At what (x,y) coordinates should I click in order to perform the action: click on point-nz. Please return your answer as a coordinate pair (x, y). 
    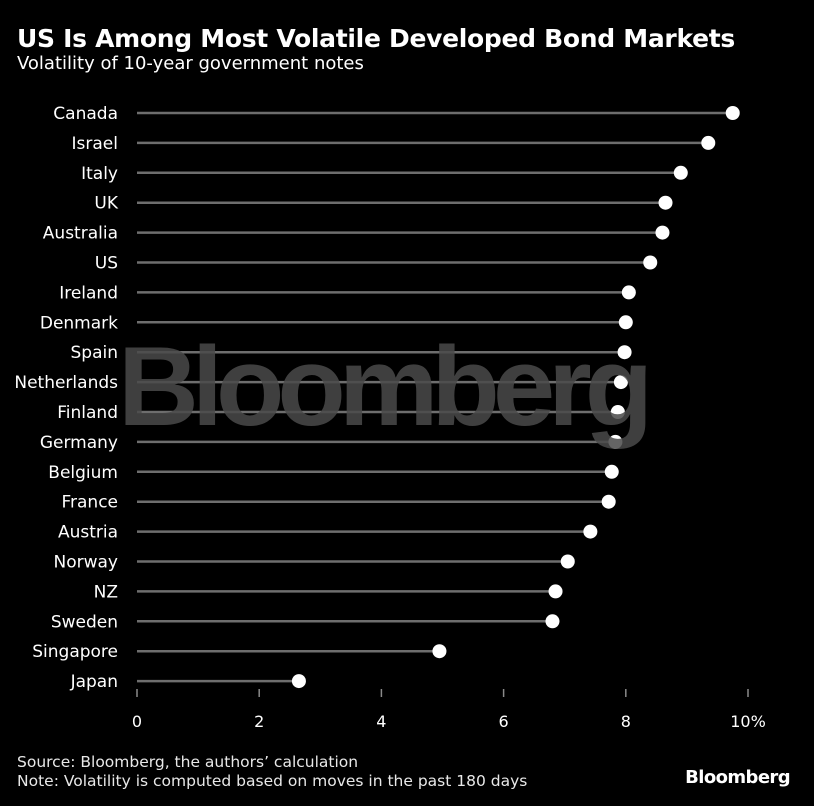
    Looking at the image, I should click on (555, 591).